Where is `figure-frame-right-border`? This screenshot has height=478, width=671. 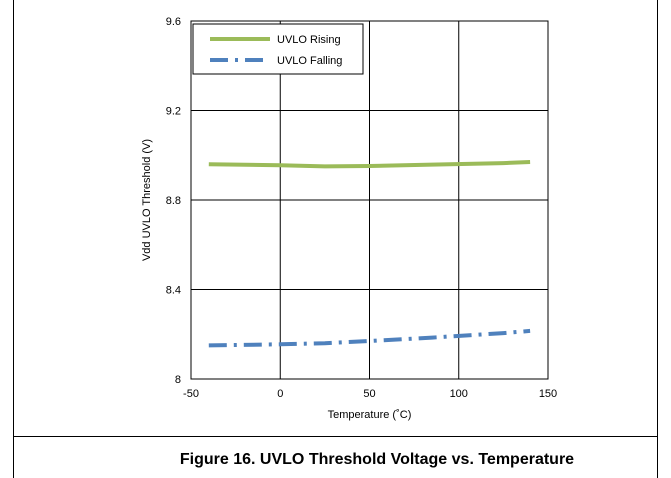
figure-frame-right-border is located at coordinates (657, 239).